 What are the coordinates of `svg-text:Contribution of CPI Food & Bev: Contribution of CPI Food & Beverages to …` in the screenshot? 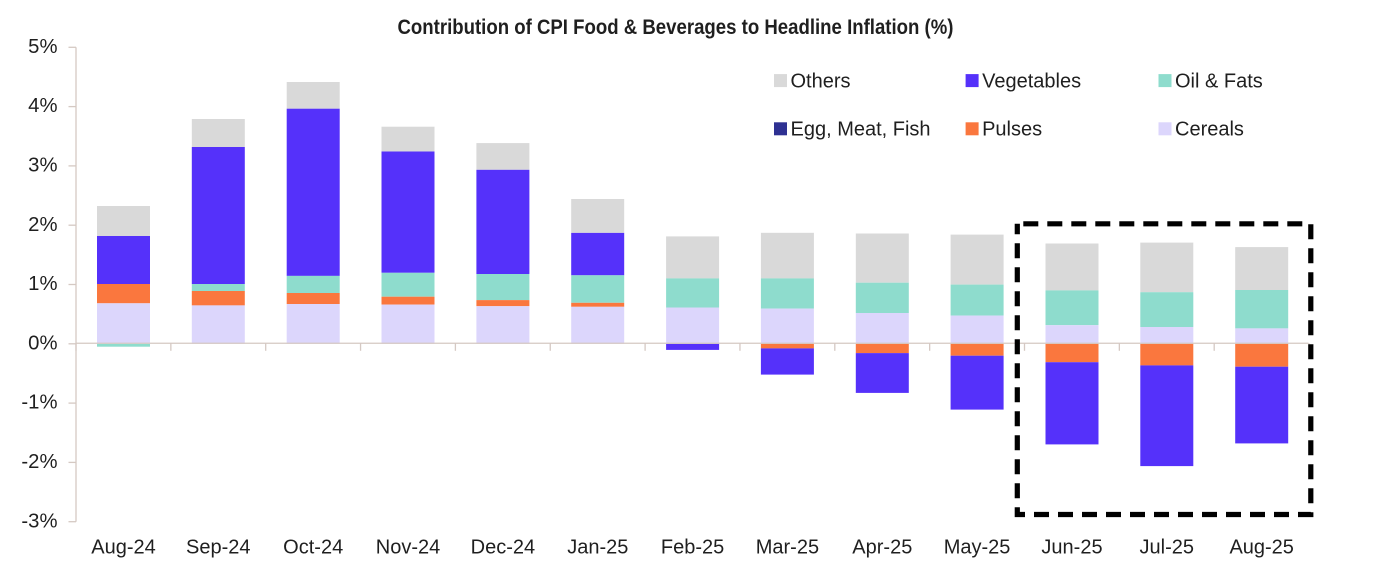 It's located at (676, 27).